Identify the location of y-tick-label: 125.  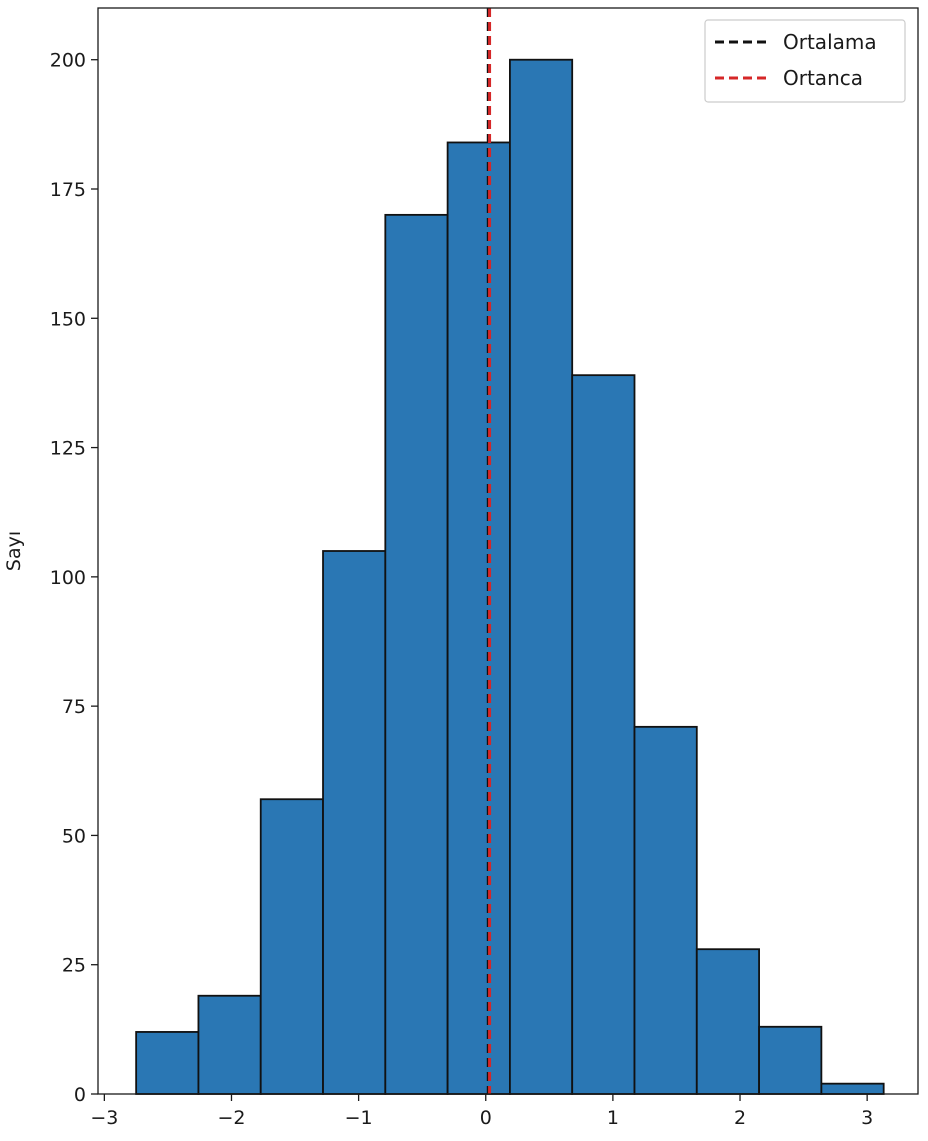
(68, 449).